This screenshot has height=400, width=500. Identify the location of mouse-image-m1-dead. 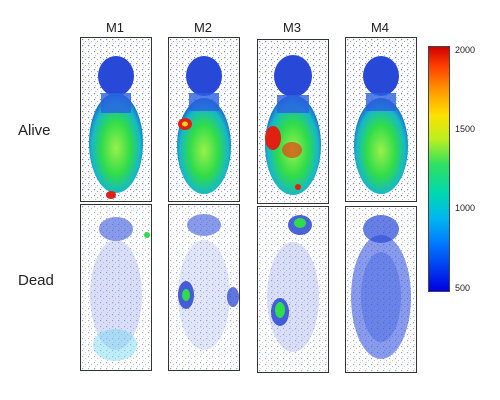
(116, 287).